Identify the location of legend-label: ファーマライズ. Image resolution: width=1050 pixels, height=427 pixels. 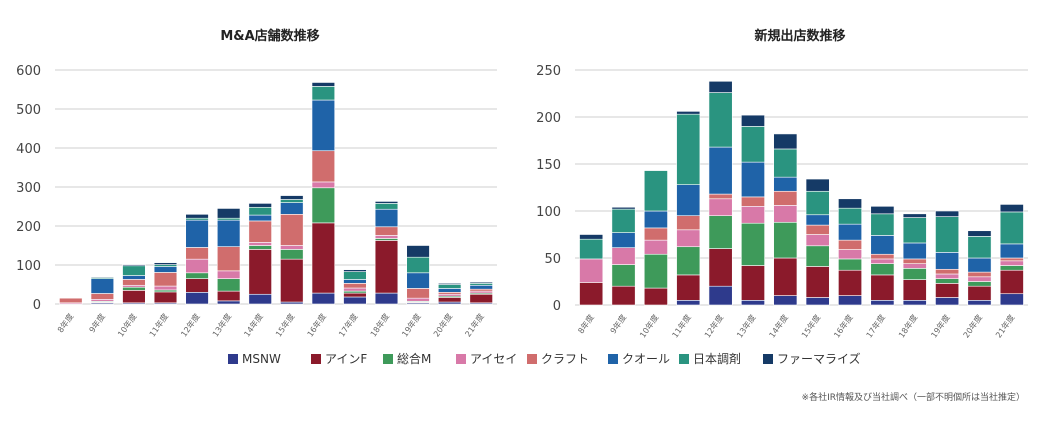
(819, 358).